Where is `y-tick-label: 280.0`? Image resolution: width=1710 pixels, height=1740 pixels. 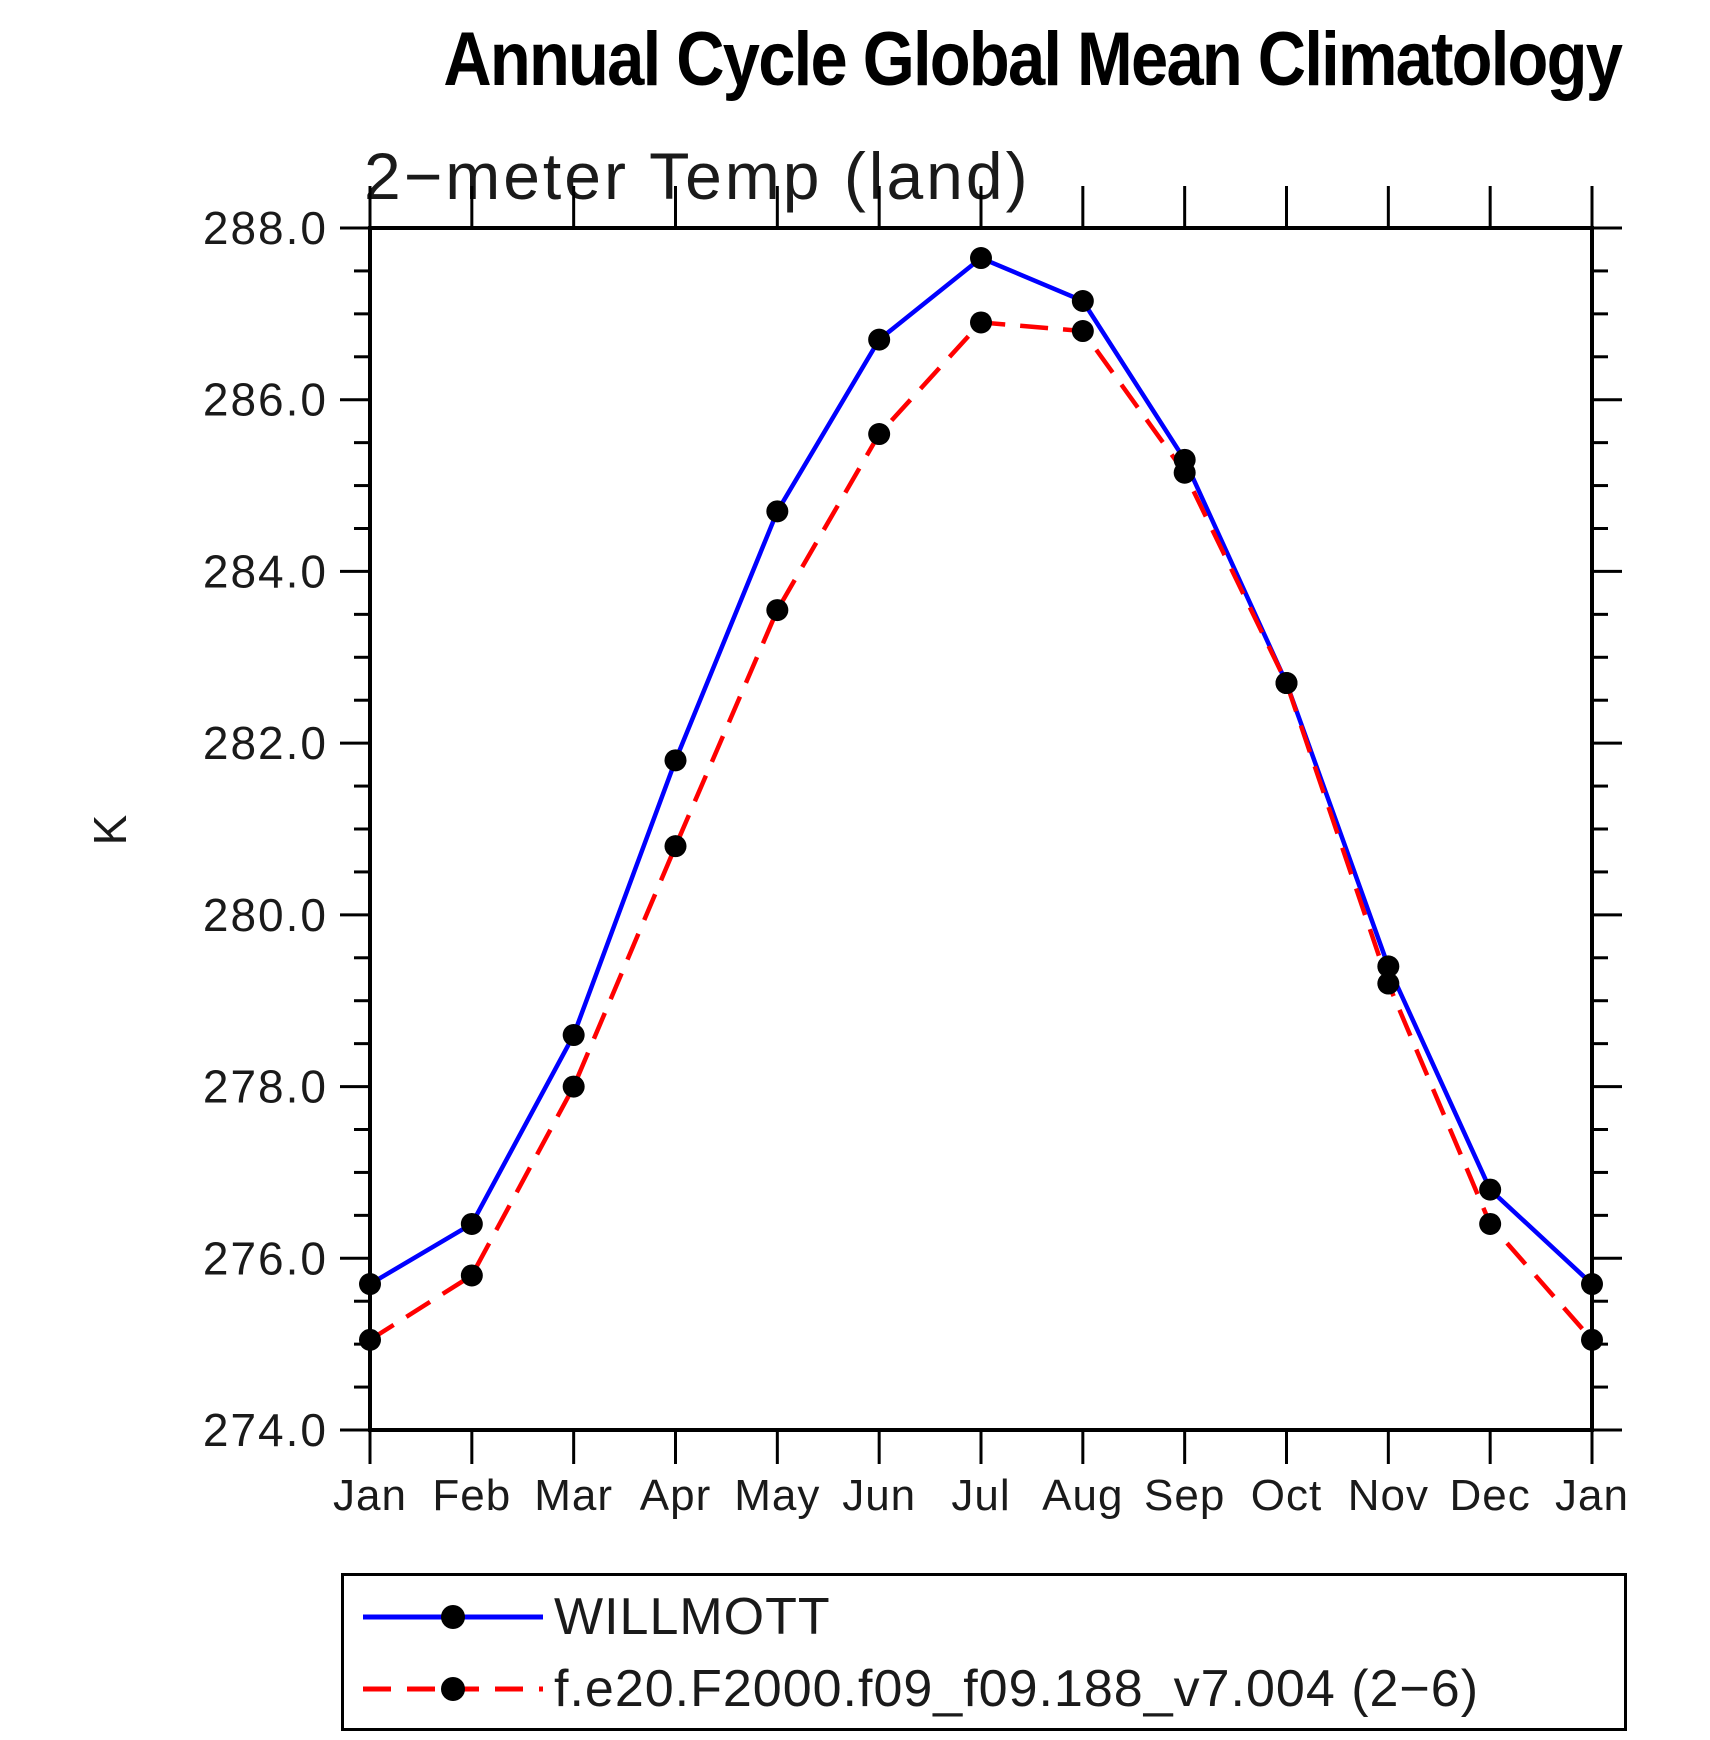
y-tick-label: 280.0 is located at coordinates (265, 915).